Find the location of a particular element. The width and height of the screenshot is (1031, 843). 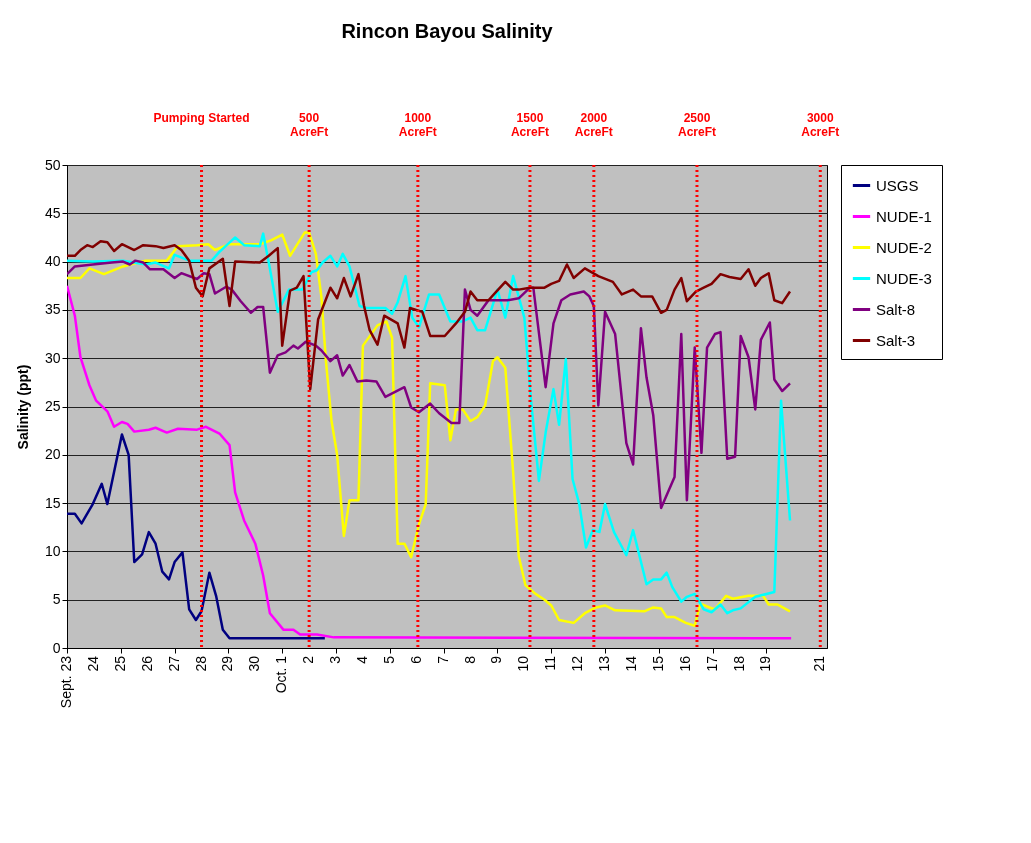

x-tick-label: 12 is located at coordinates (577, 663).